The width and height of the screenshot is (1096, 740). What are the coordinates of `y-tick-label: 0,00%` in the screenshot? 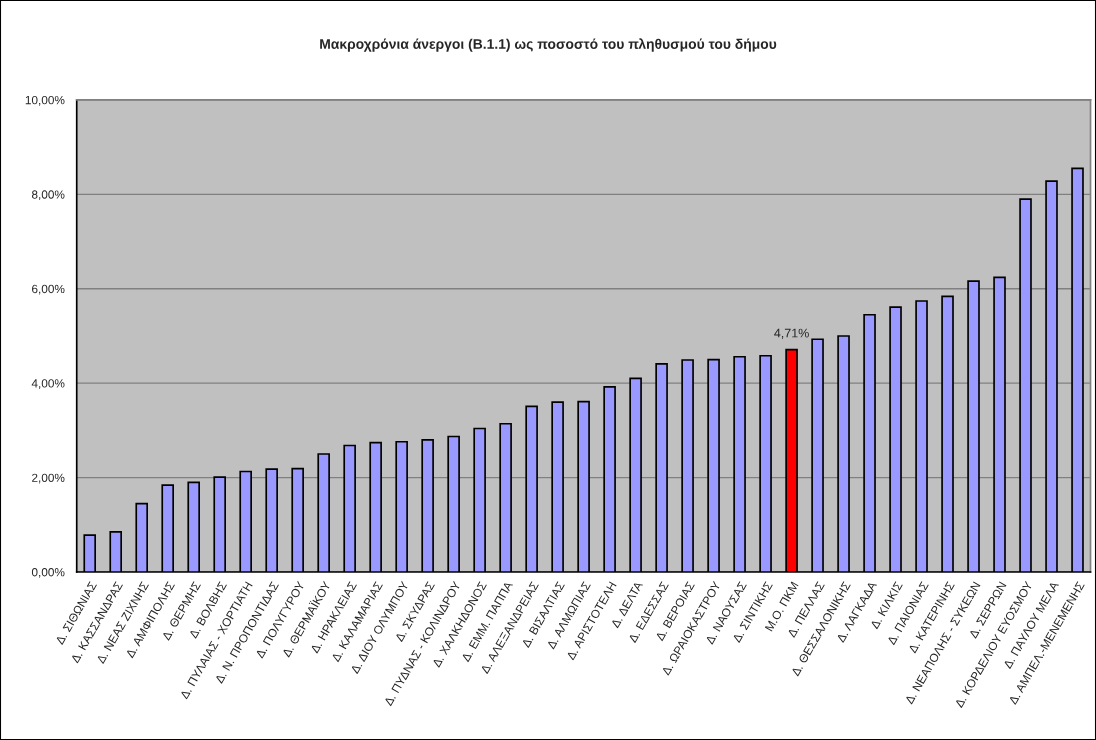 It's located at (48, 573).